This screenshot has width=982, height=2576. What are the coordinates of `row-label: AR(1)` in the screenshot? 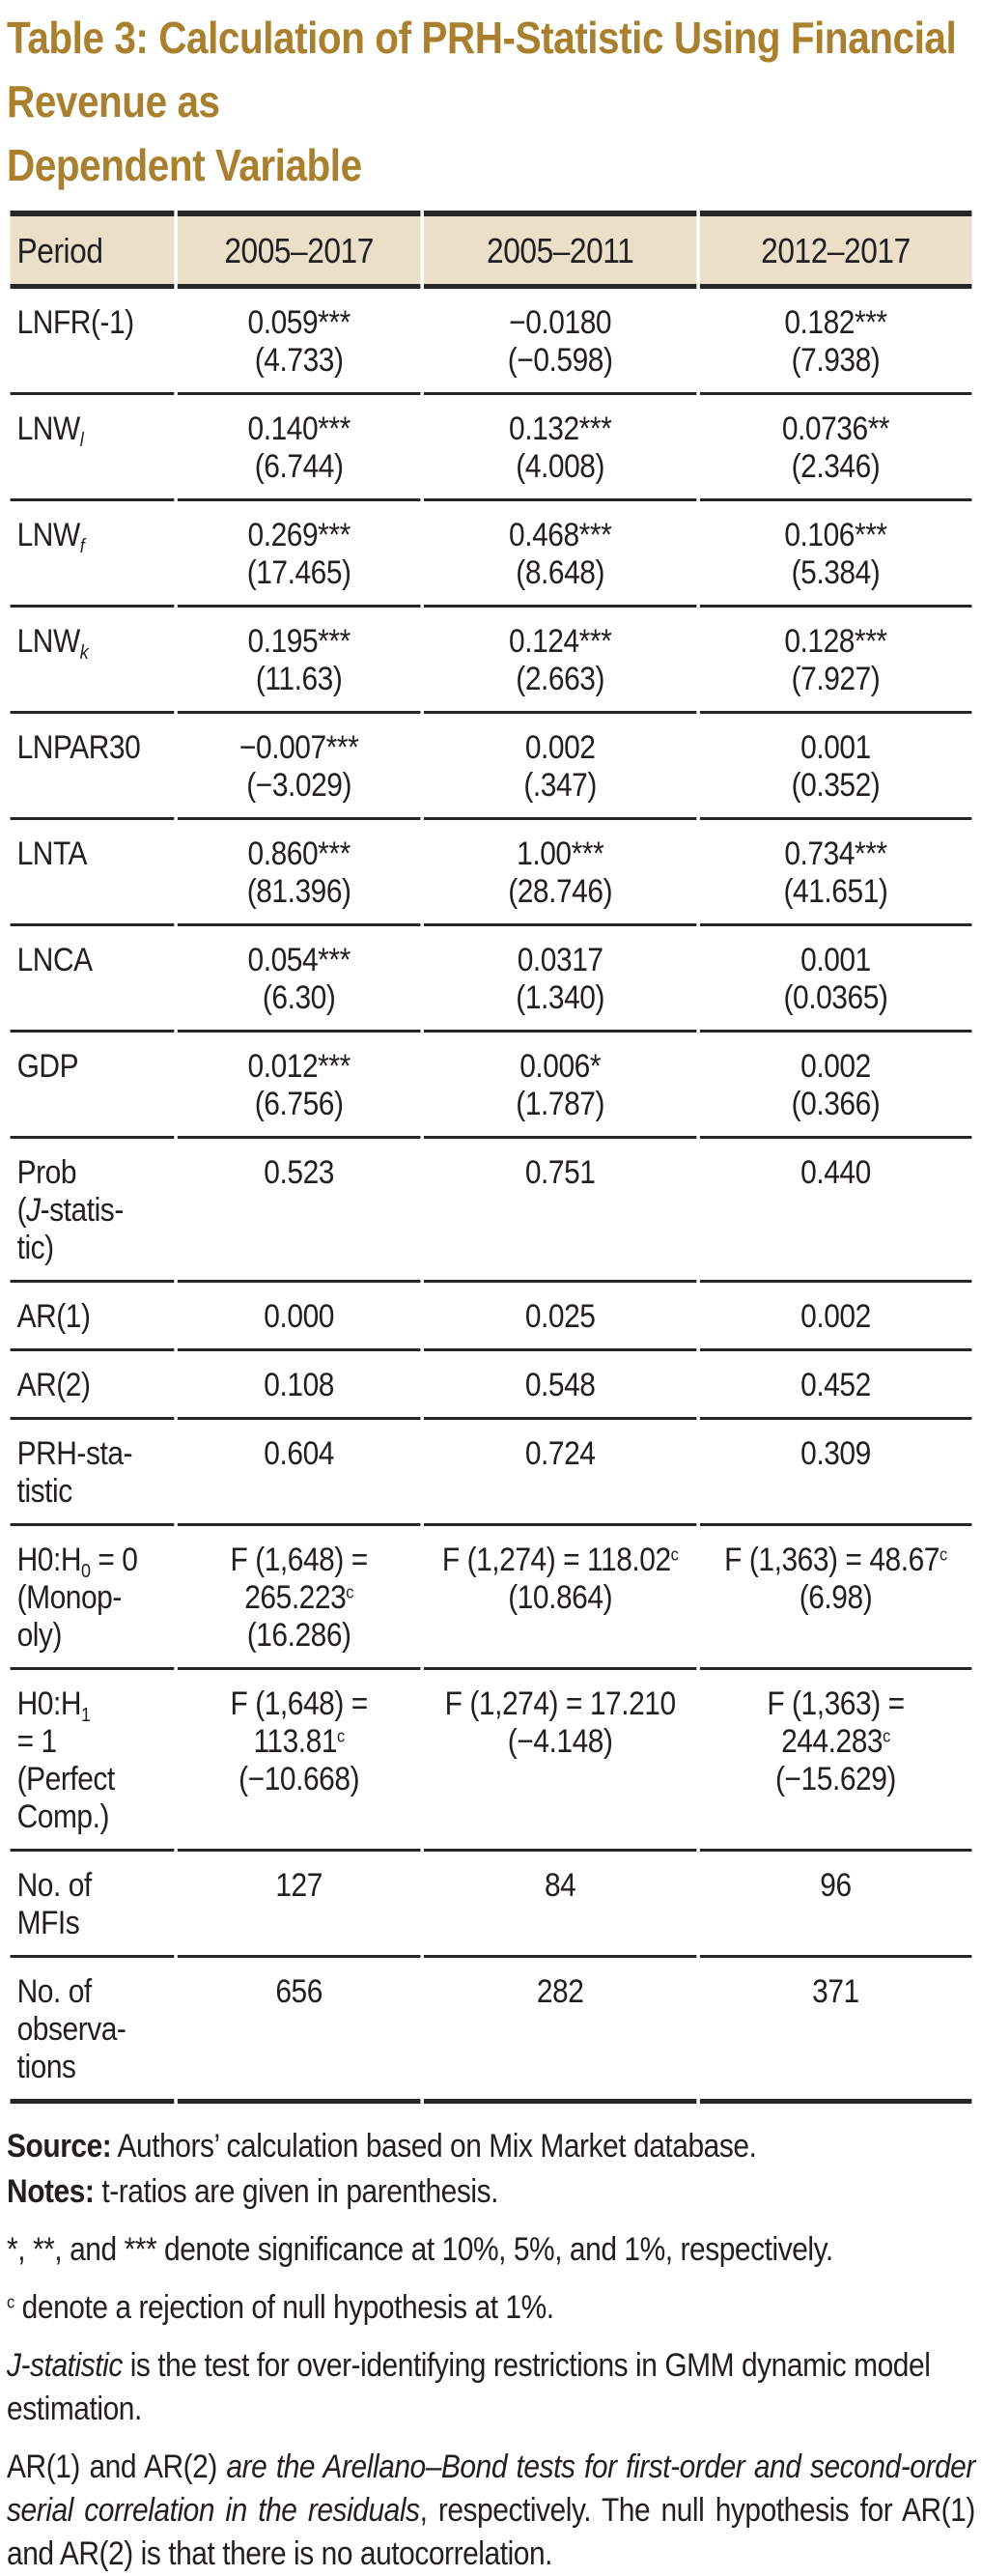 It's located at (92, 1317).